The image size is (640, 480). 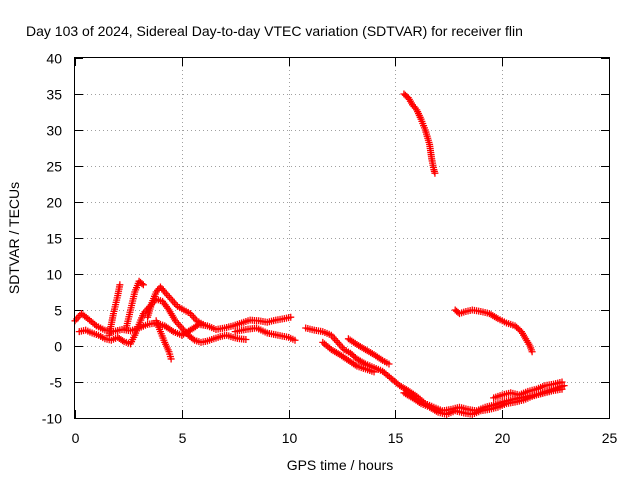 I want to click on y-tick-label: 20, so click(x=54, y=203).